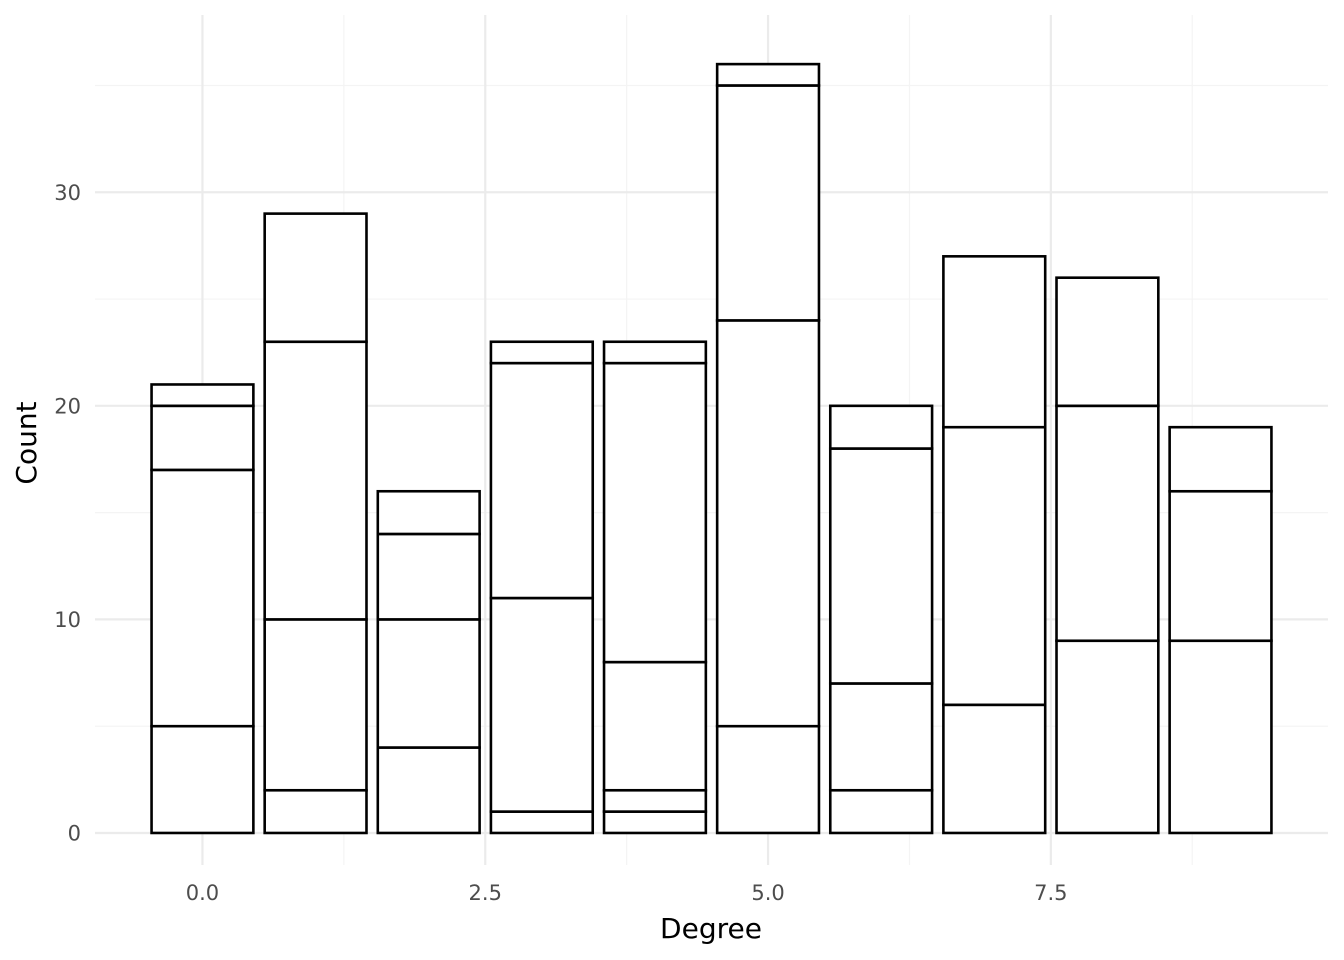 Image resolution: width=1344 pixels, height=960 pixels. Describe the element at coordinates (1107, 342) in the screenshot. I see `bar-segment-x8-s3` at that location.